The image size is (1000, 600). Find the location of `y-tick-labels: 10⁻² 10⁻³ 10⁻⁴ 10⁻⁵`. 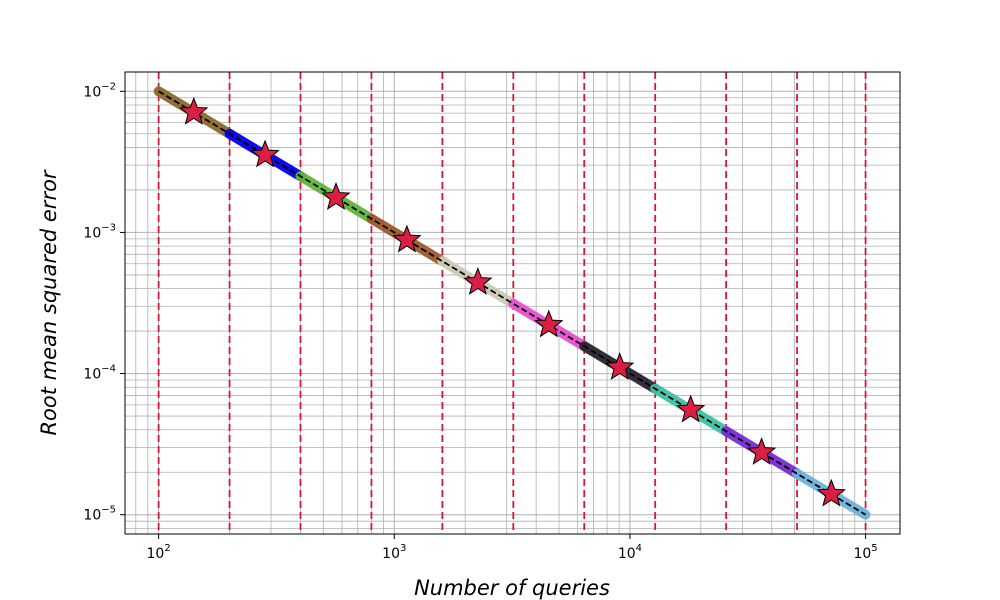

y-tick-labels: 10⁻² 10⁻³ 10⁻⁴ 10⁻⁵ is located at coordinates (99, 302).